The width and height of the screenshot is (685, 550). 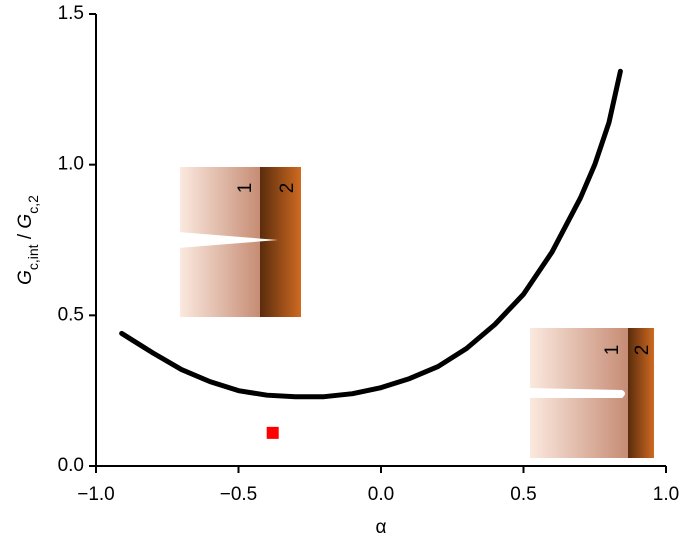 What do you see at coordinates (96, 494) in the screenshot?
I see `x-tick-label: −1.0` at bounding box center [96, 494].